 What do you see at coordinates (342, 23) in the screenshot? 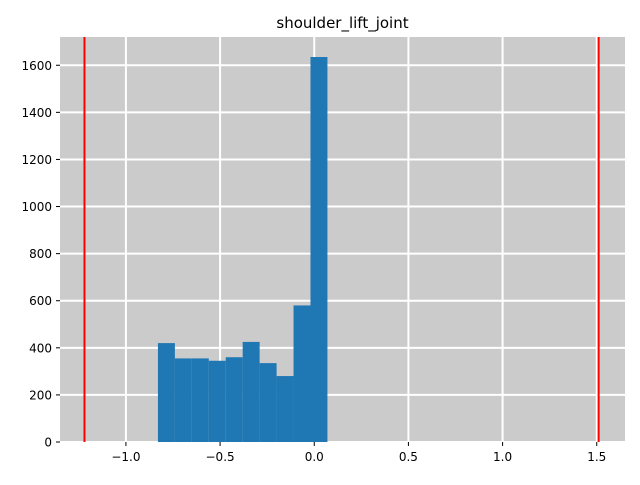
I see `chart-title: shoulder_lift_joint` at bounding box center [342, 23].